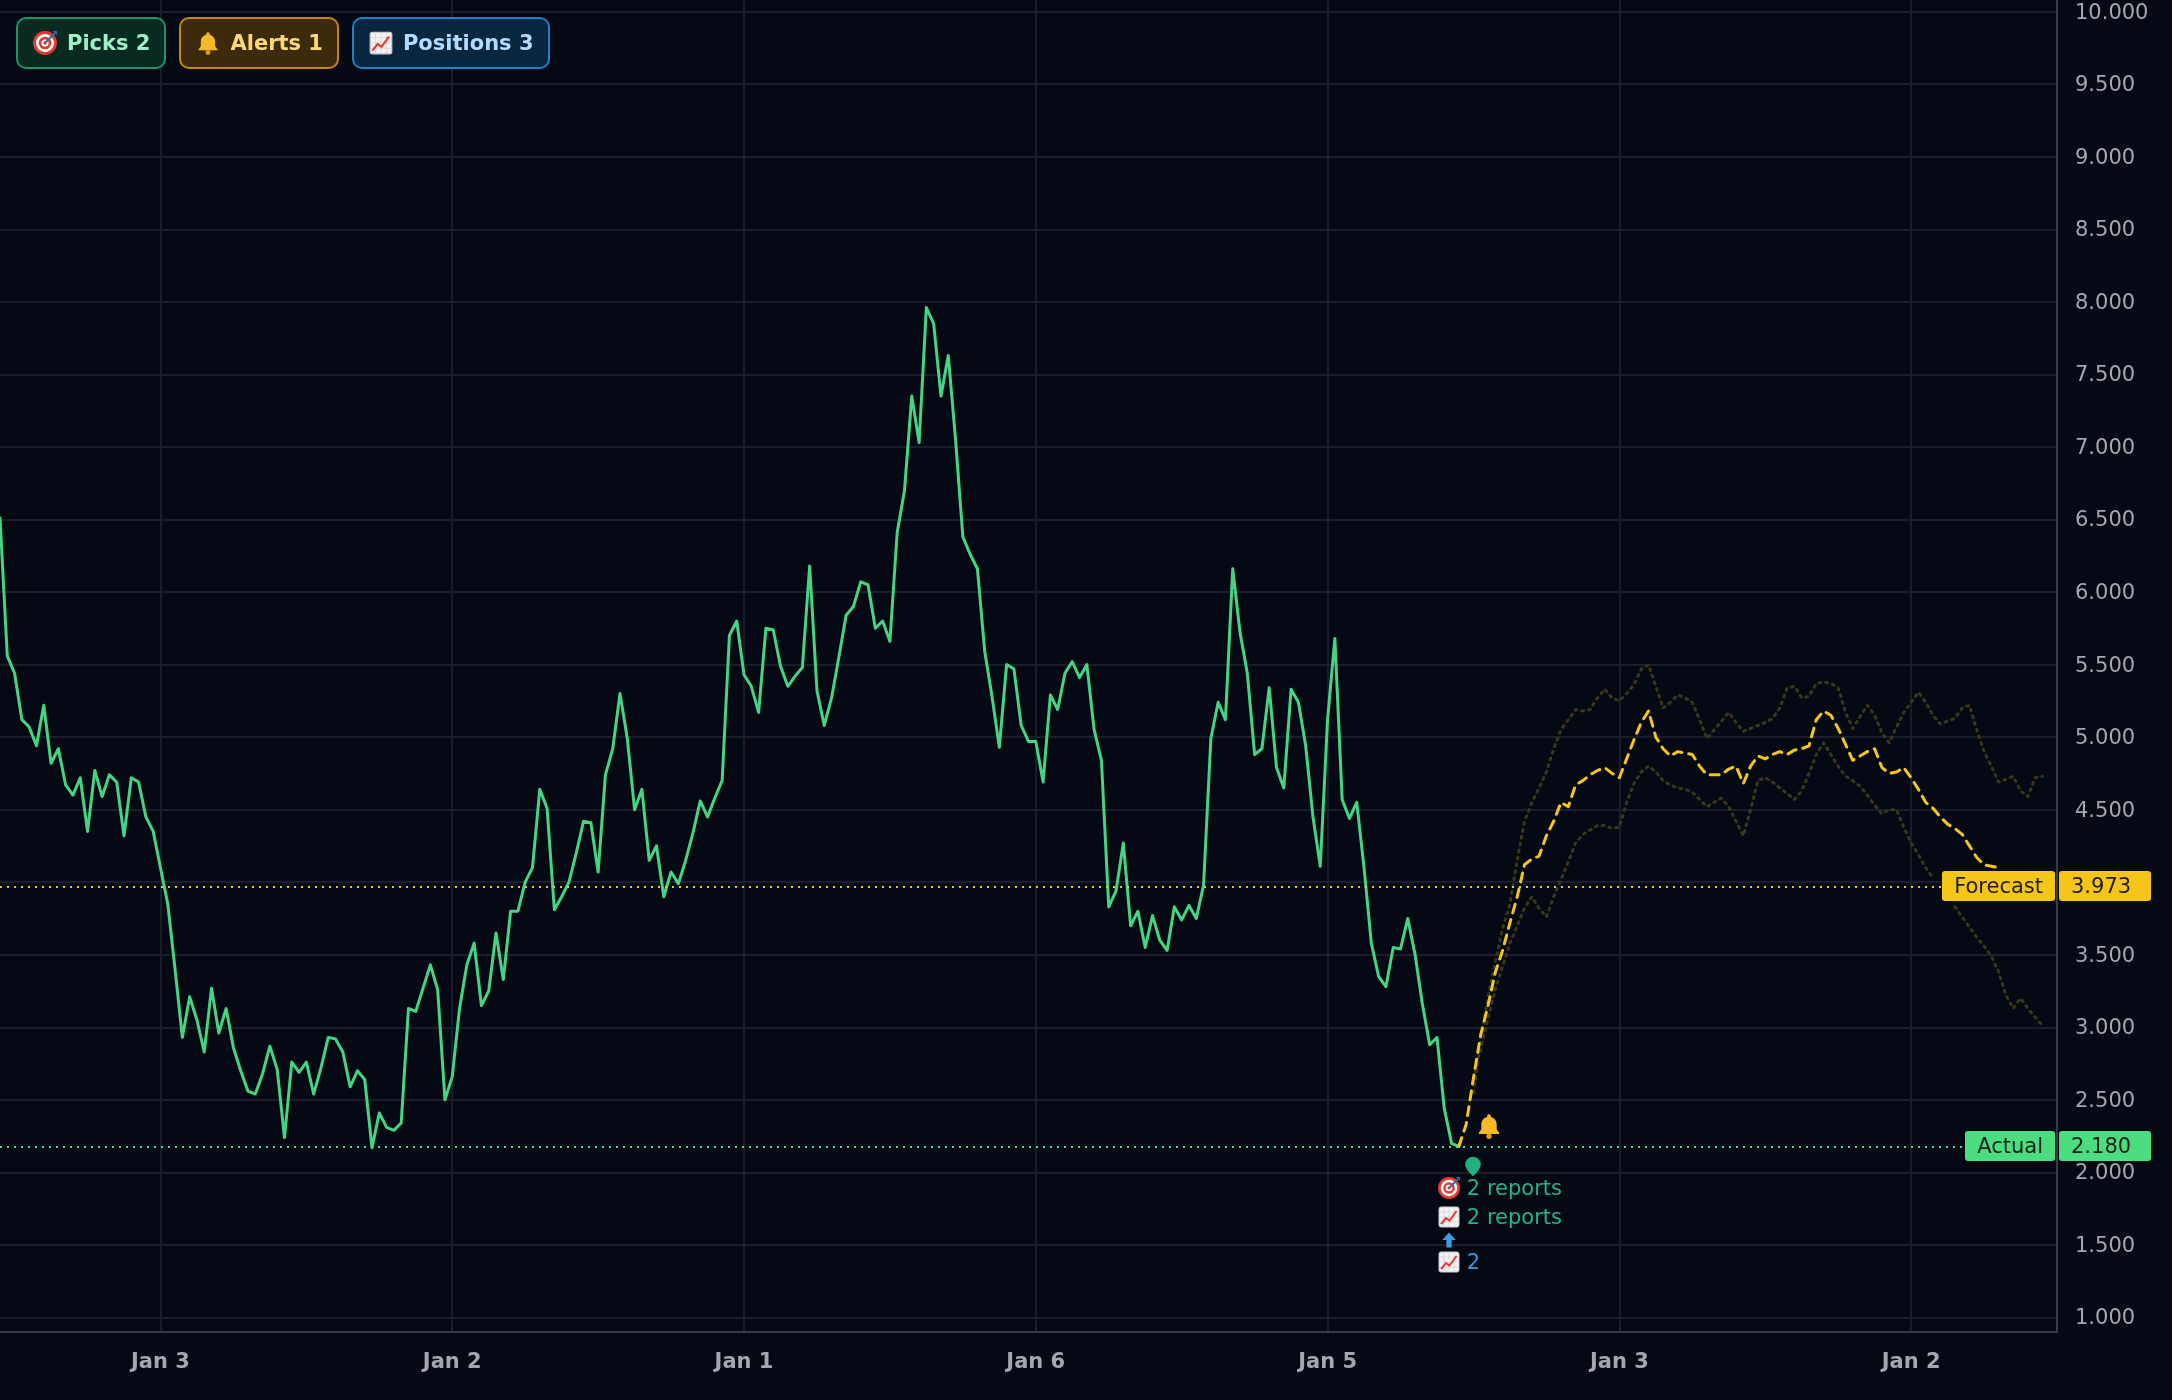 This screenshot has height=1400, width=2172. What do you see at coordinates (1998, 886) in the screenshot?
I see `ref-line-label: Forecast` at bounding box center [1998, 886].